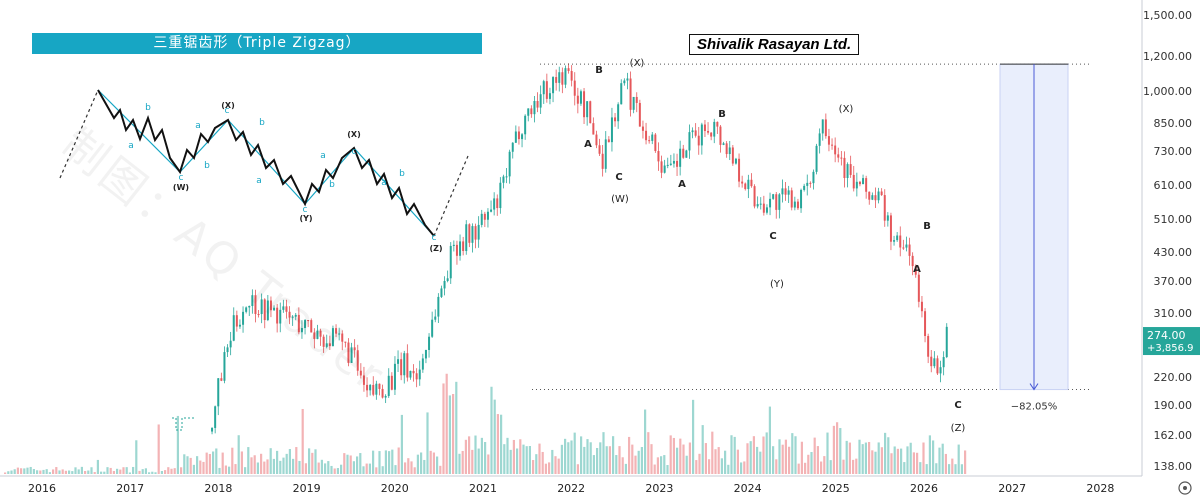 The image size is (1200, 500). Describe the element at coordinates (130, 488) in the screenshot. I see `time-tick-label: 2017` at that location.